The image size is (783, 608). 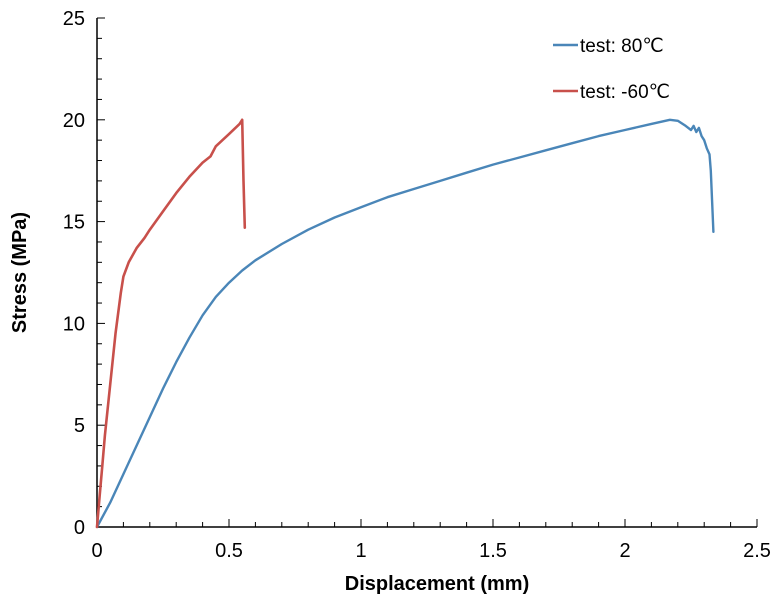 What do you see at coordinates (437, 584) in the screenshot?
I see `x-axis-title: Displacement (mm)` at bounding box center [437, 584].